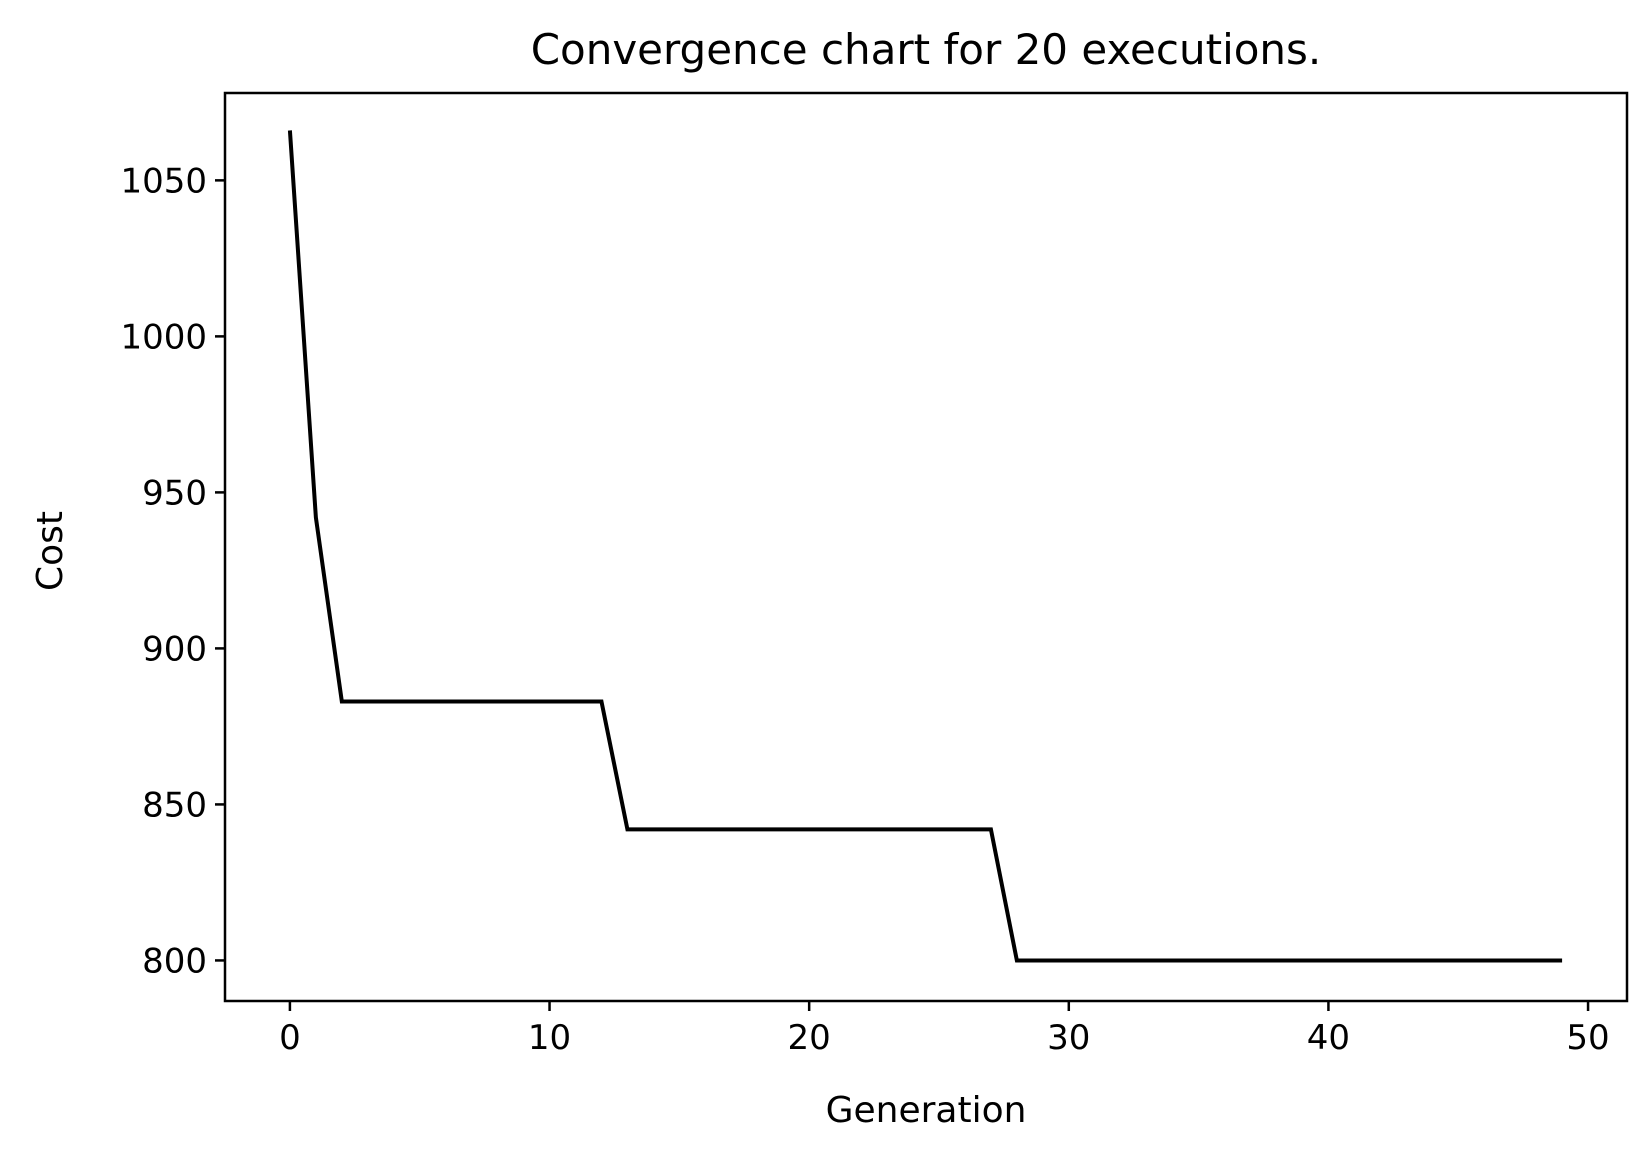 This screenshot has height=1158, width=1652. I want to click on y-tick-label: 1050, so click(163, 181).